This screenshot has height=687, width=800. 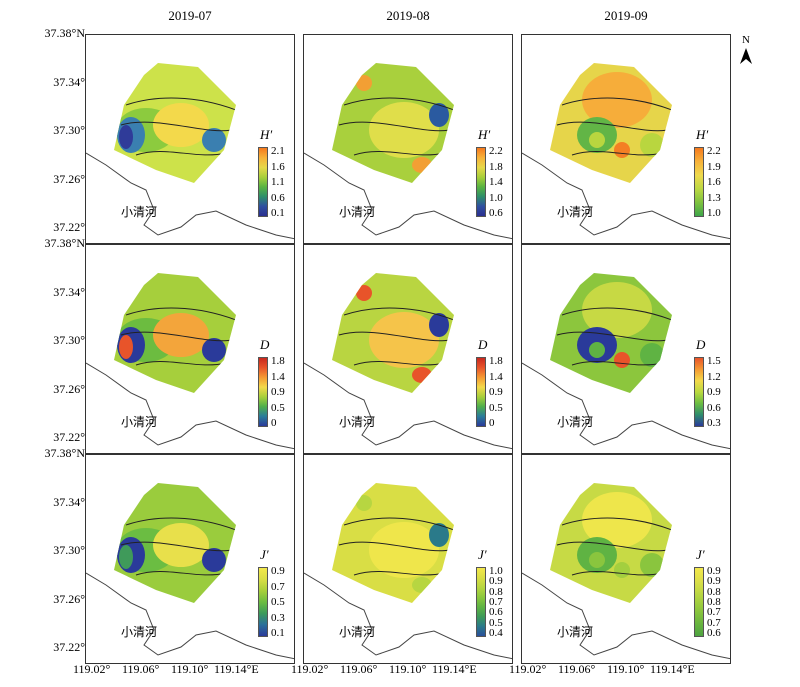 I want to click on column-title-jul: 2019-07, so click(x=190, y=15).